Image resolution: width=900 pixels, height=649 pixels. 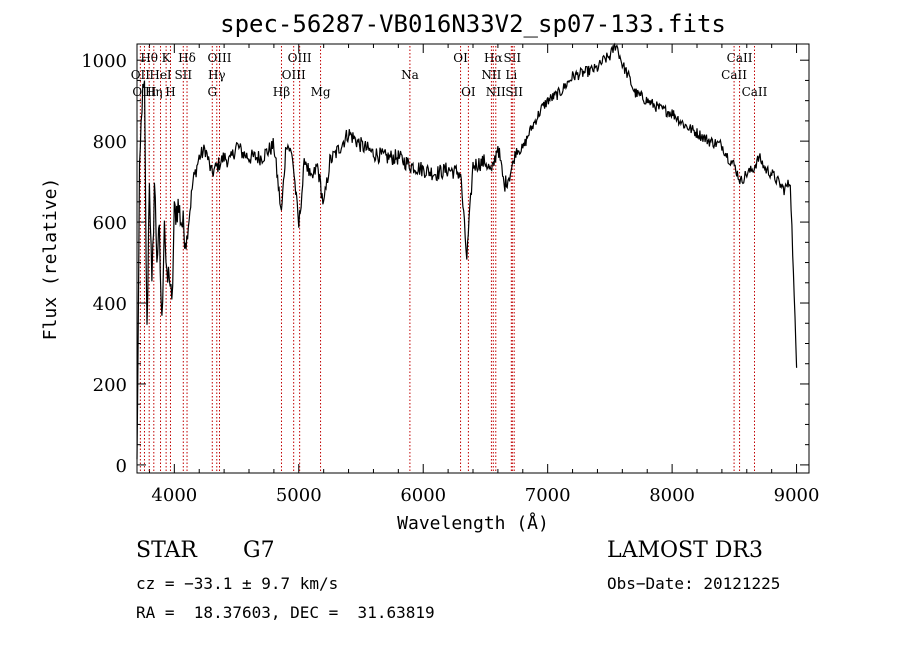 What do you see at coordinates (160, 75) in the screenshot?
I see `line-label: HeI` at bounding box center [160, 75].